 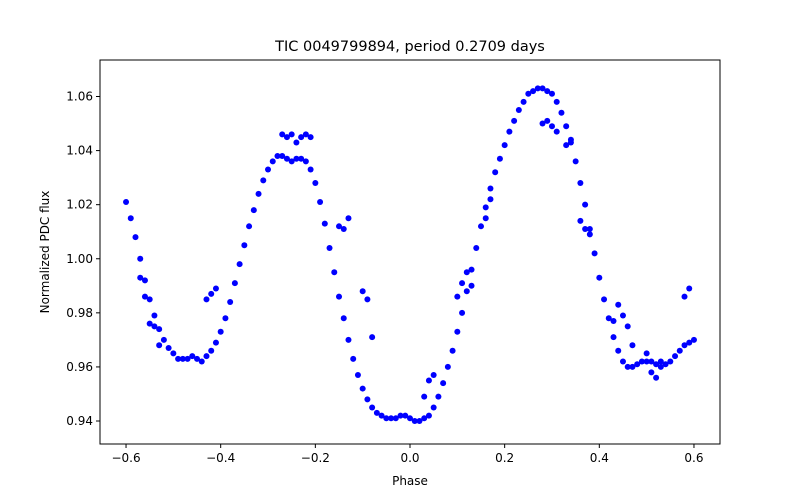 I want to click on y-tick-label: 1.02, so click(x=79, y=205).